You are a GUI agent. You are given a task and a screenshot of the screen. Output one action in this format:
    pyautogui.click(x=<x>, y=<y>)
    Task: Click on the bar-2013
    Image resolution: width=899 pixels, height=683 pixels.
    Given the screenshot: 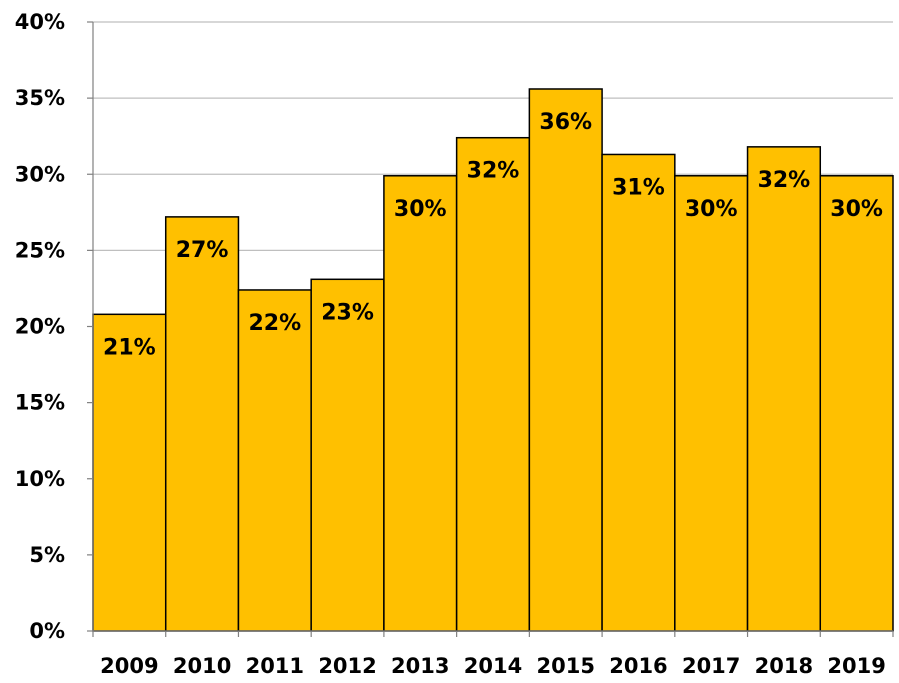 What is the action you would take?
    pyautogui.click(x=420, y=403)
    